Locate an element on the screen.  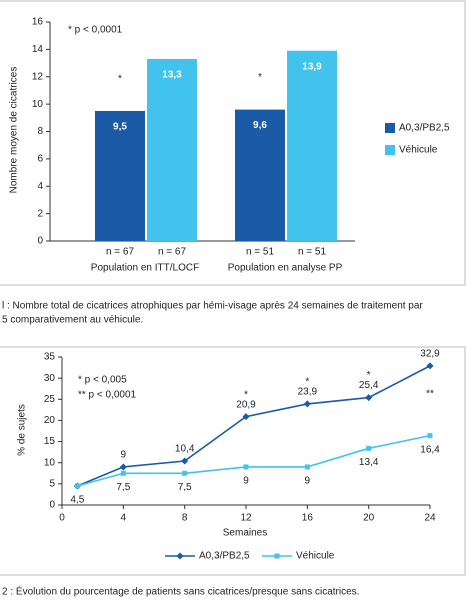
y-tick-label: 30 is located at coordinates (50, 378).